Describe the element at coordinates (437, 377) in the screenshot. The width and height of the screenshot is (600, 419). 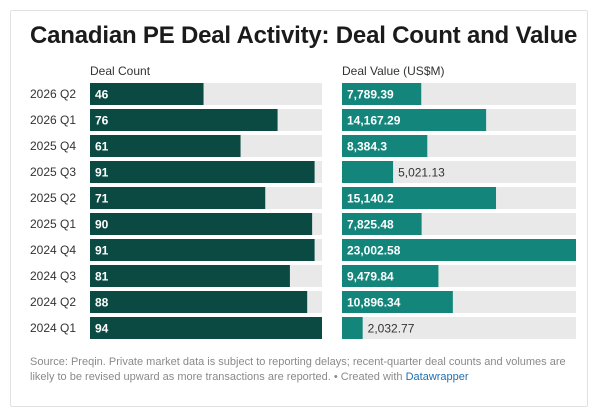
I see `datawrapper-link: Datawrapper` at that location.